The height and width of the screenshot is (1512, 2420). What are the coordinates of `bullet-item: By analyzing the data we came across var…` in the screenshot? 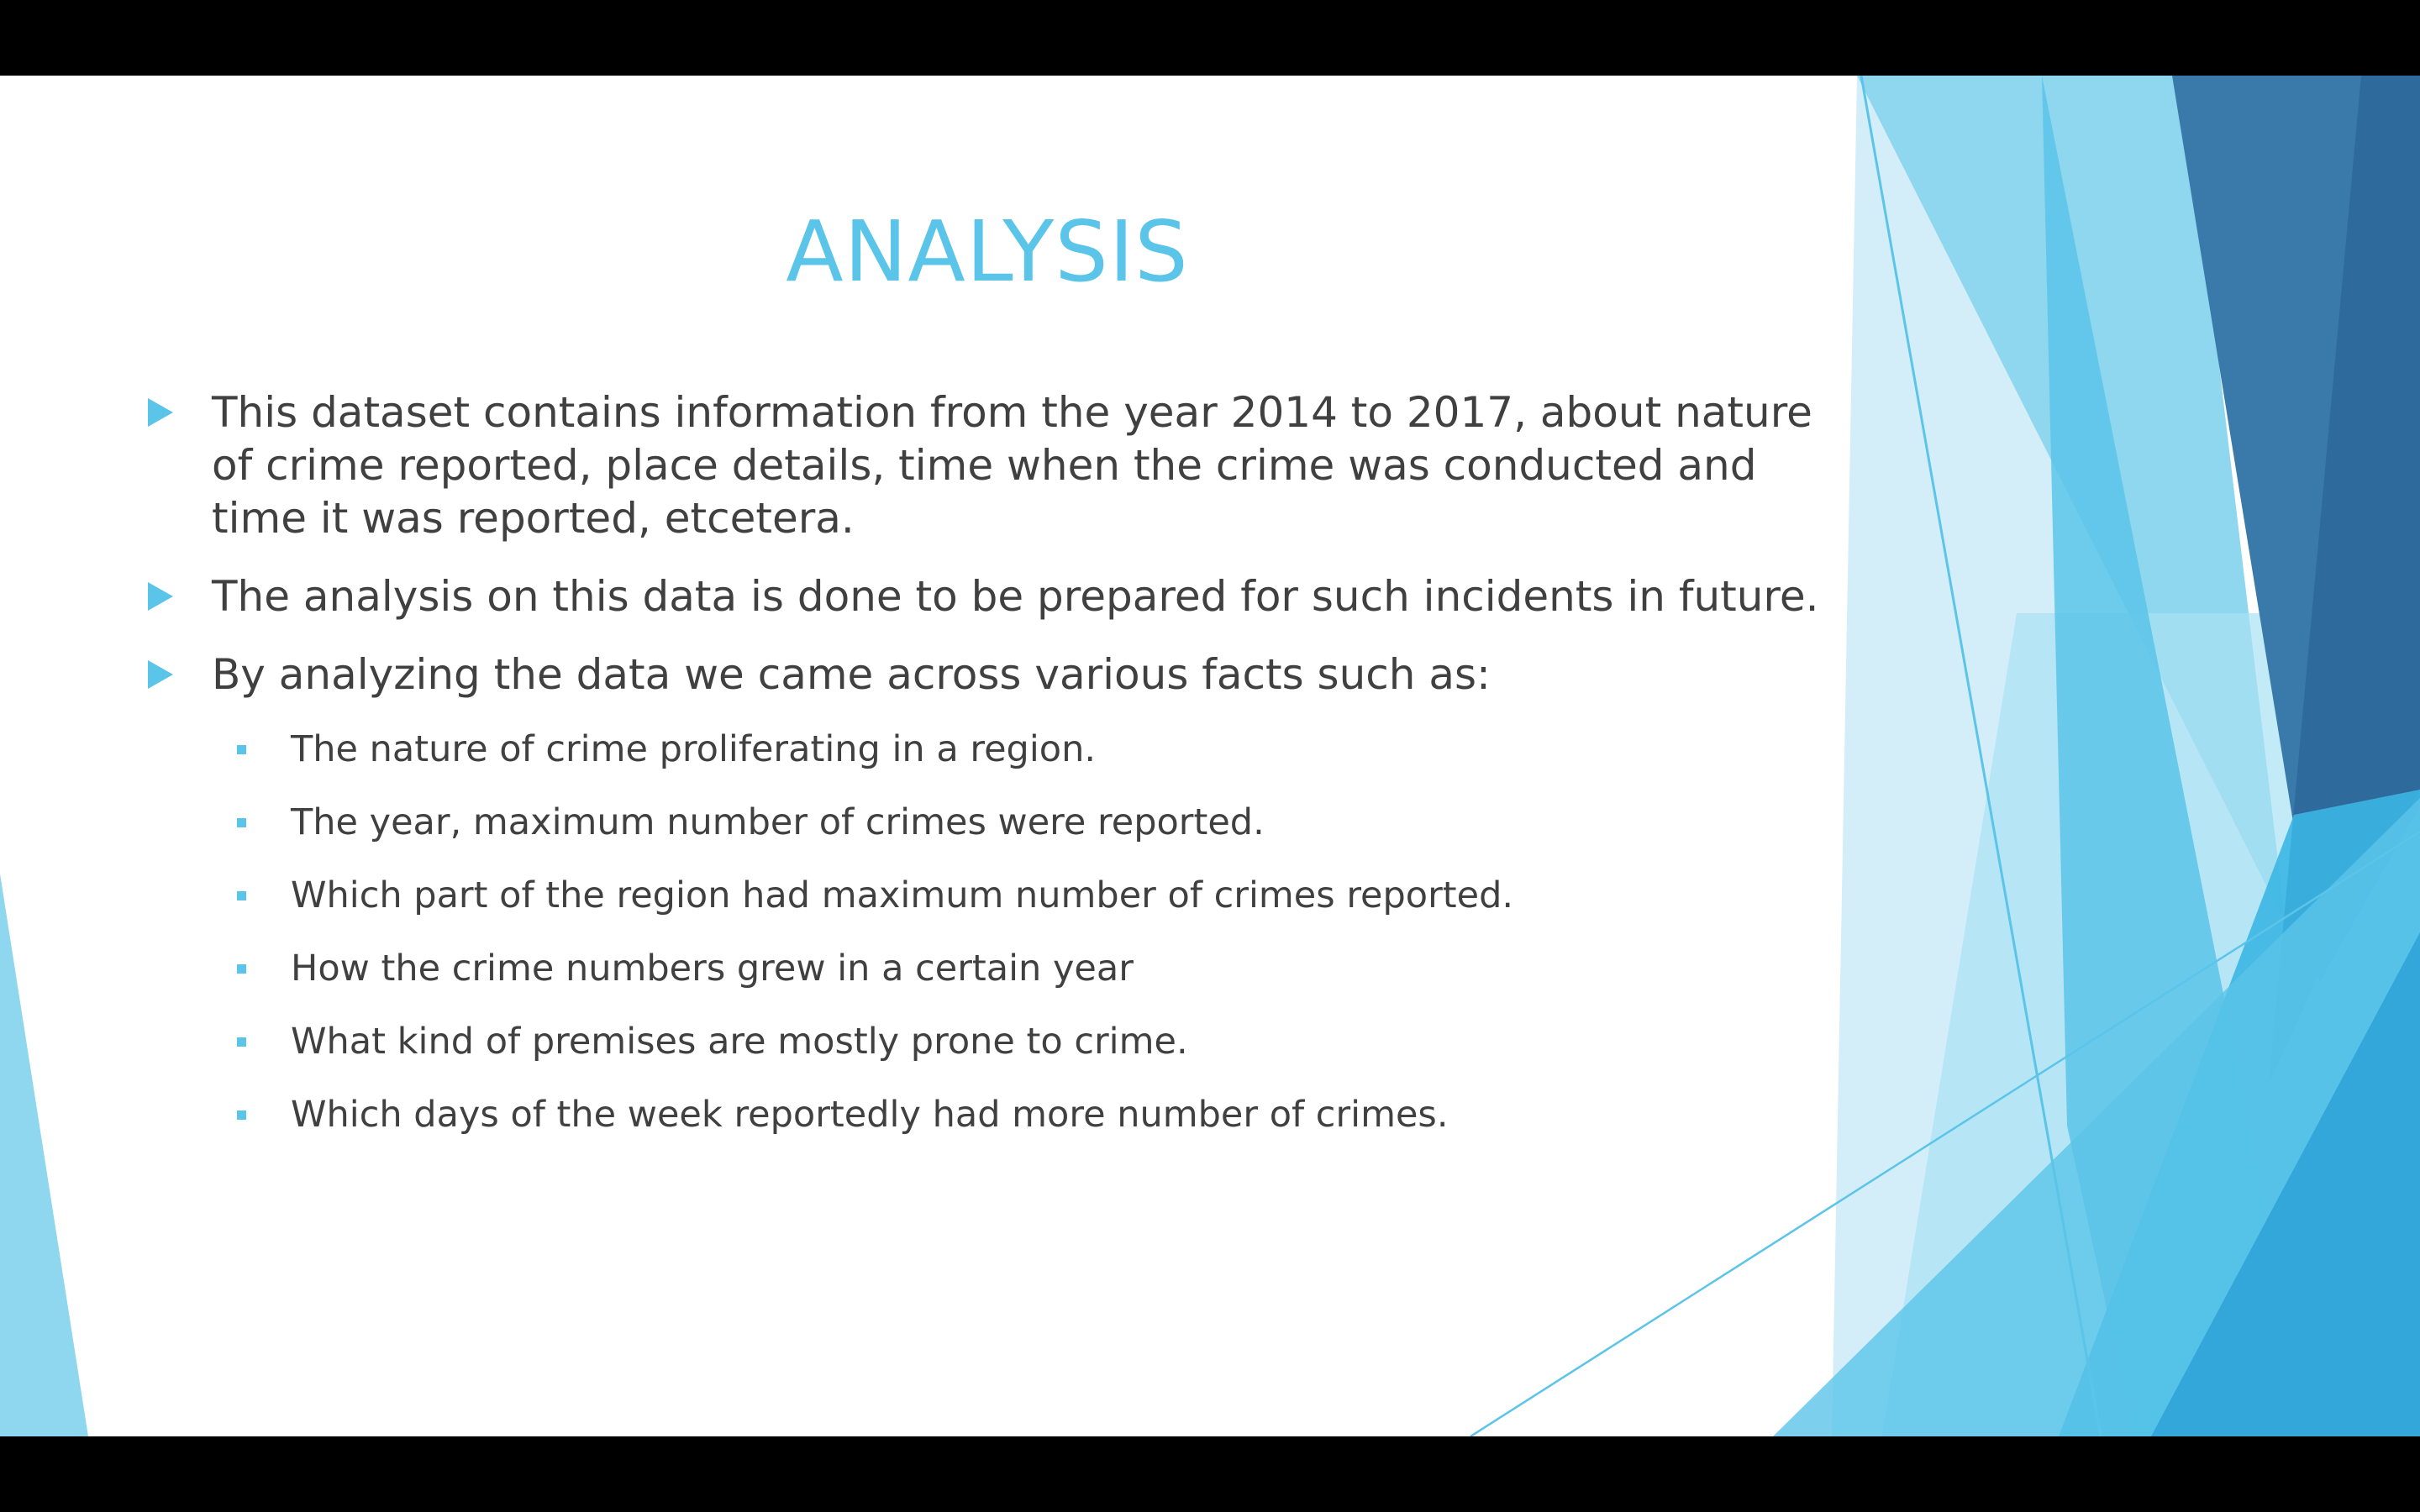 It's located at (996, 674).